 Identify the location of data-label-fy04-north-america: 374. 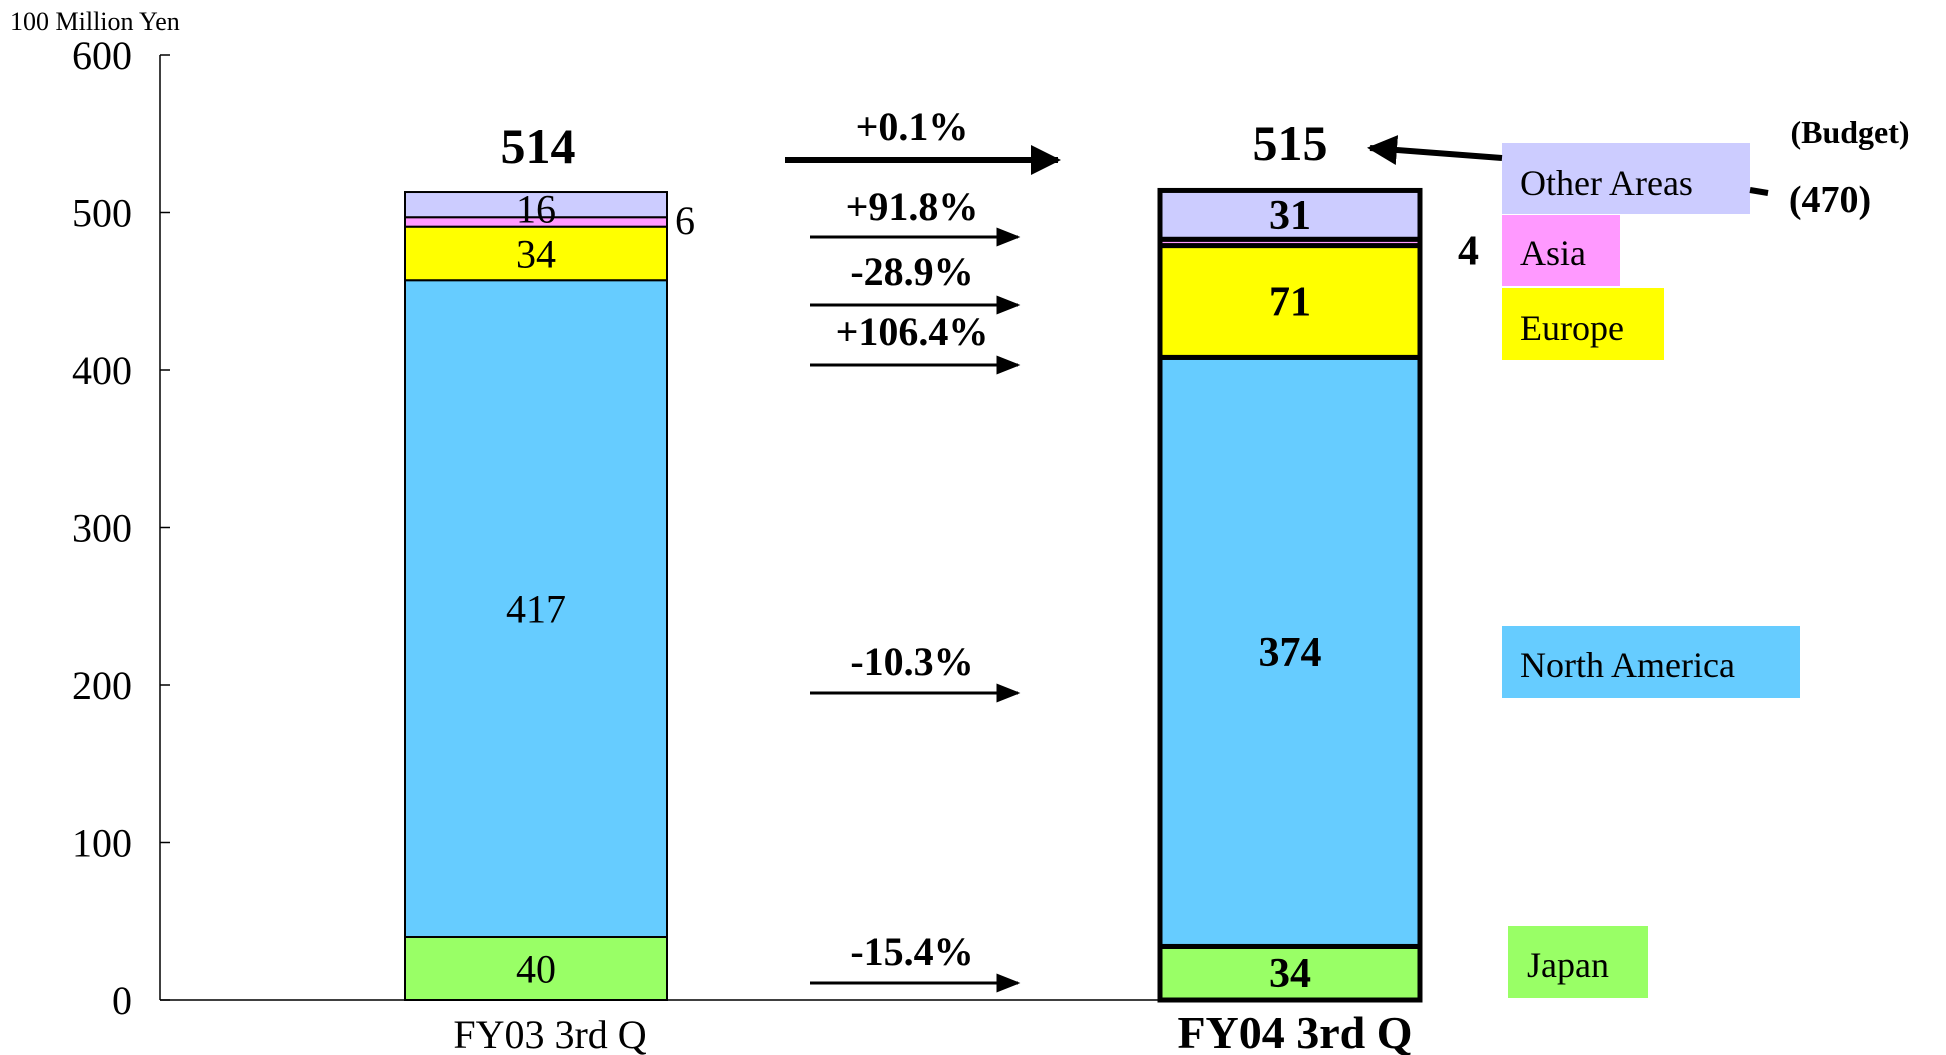
(1290, 653).